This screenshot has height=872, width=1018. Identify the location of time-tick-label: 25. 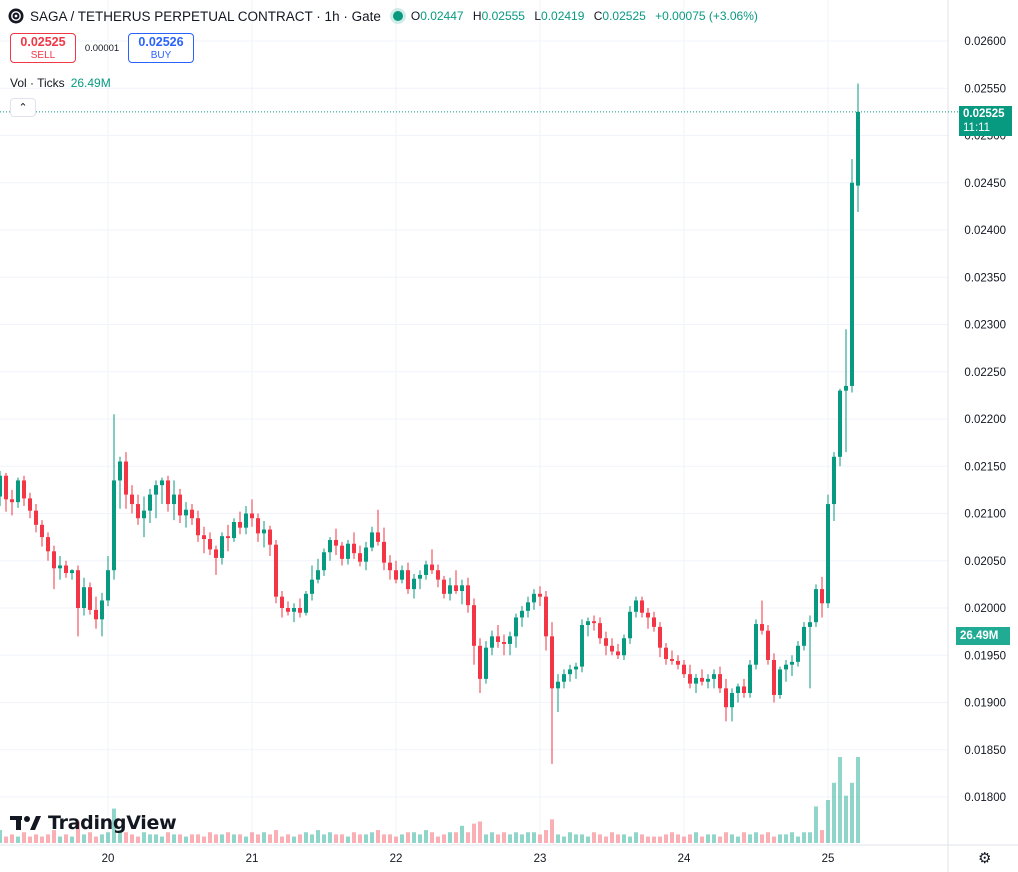
(828, 859).